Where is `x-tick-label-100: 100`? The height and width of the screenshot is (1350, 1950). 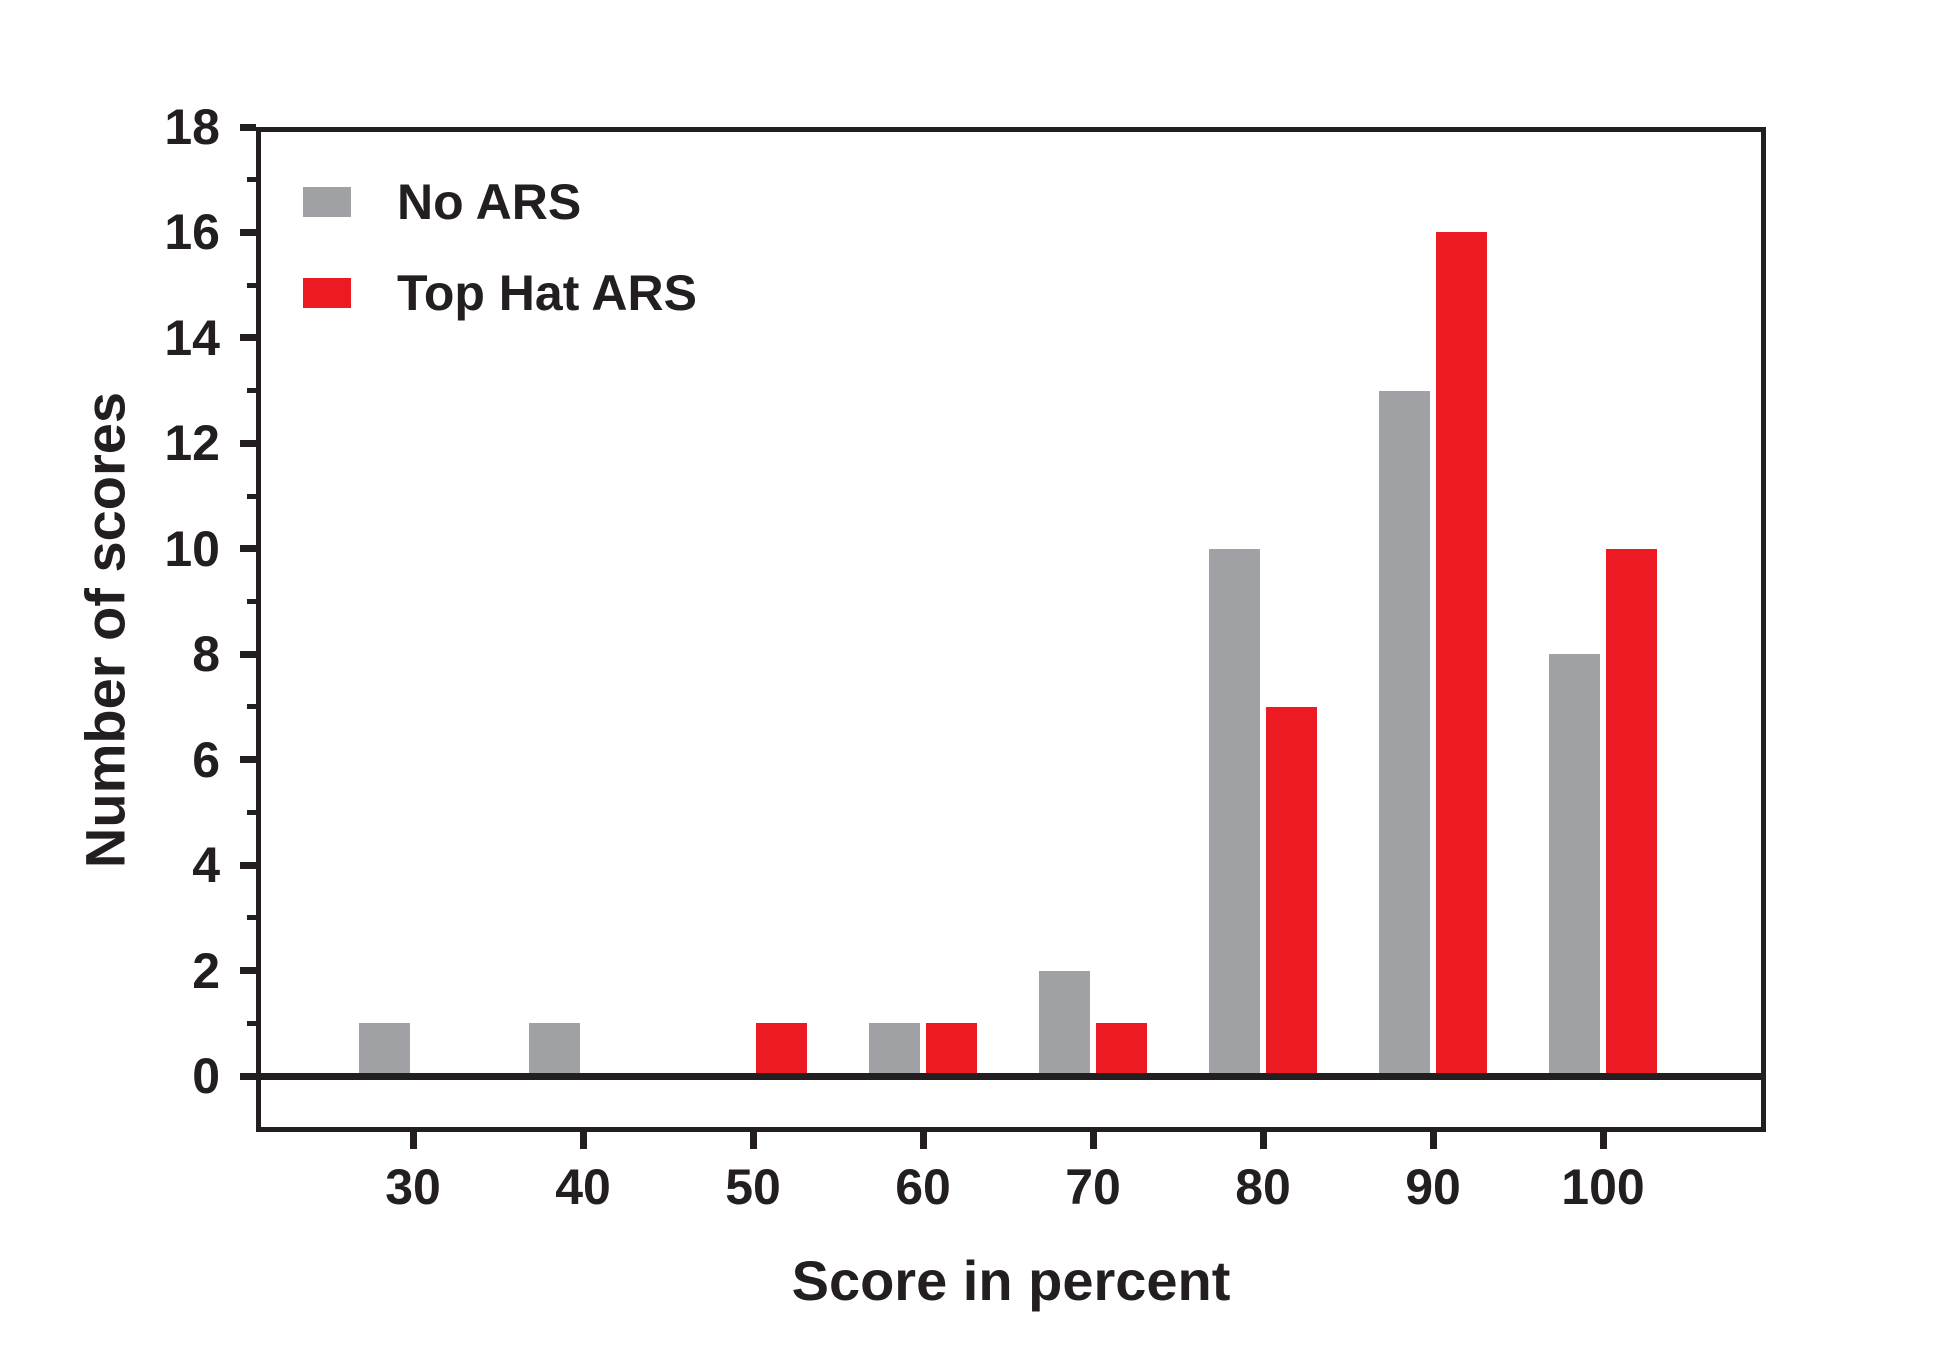 x-tick-label-100: 100 is located at coordinates (1603, 1187).